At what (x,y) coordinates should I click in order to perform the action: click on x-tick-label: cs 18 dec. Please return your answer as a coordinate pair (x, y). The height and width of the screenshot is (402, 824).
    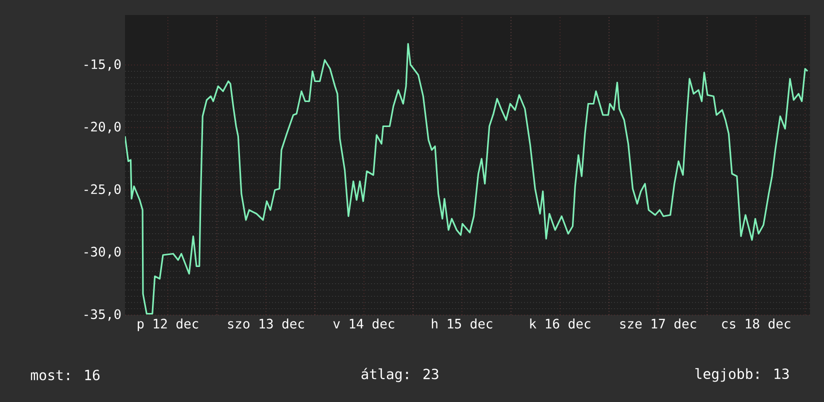
    Looking at the image, I should click on (756, 323).